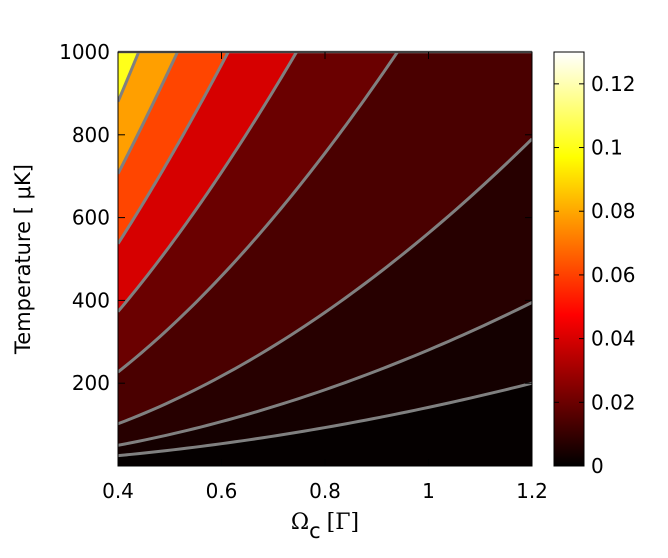 The image size is (668, 558). I want to click on x-tick-labels: 0.4 0.6 0.8 1 1.2, so click(325, 491).